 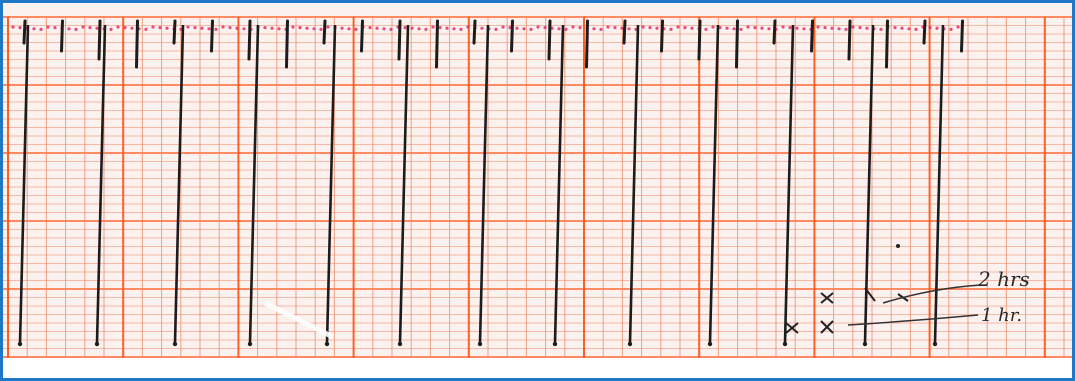 What do you see at coordinates (1001, 315) in the screenshot?
I see `annotation-1-hr: 1 hr.` at bounding box center [1001, 315].